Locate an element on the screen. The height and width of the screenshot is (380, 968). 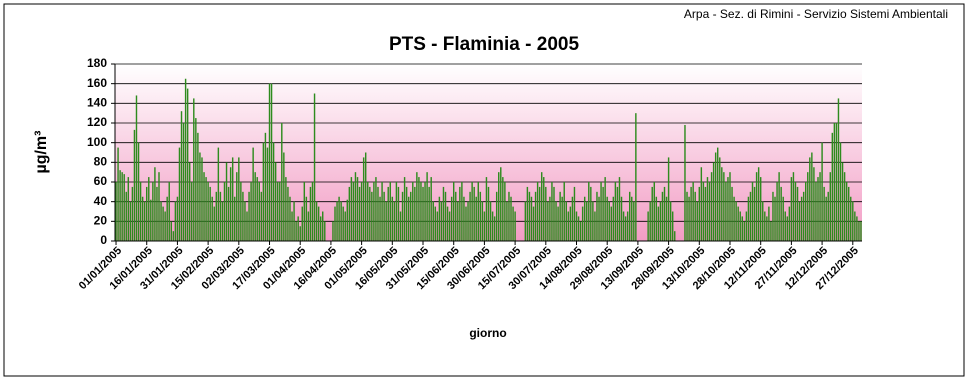
chart-title: PTS - Flaminia - 2005 is located at coordinates (484, 44).